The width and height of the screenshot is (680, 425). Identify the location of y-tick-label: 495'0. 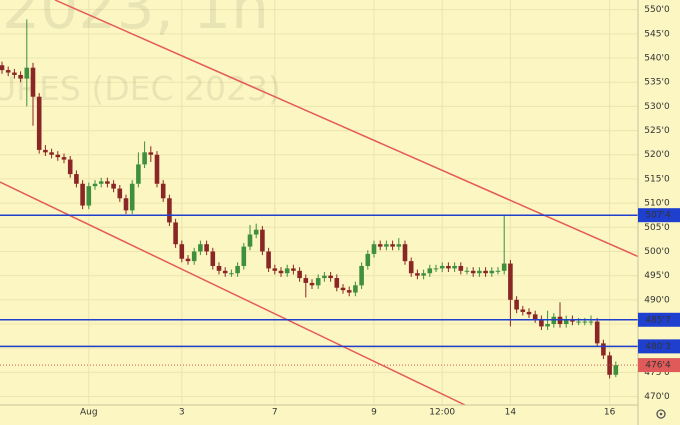
(657, 276).